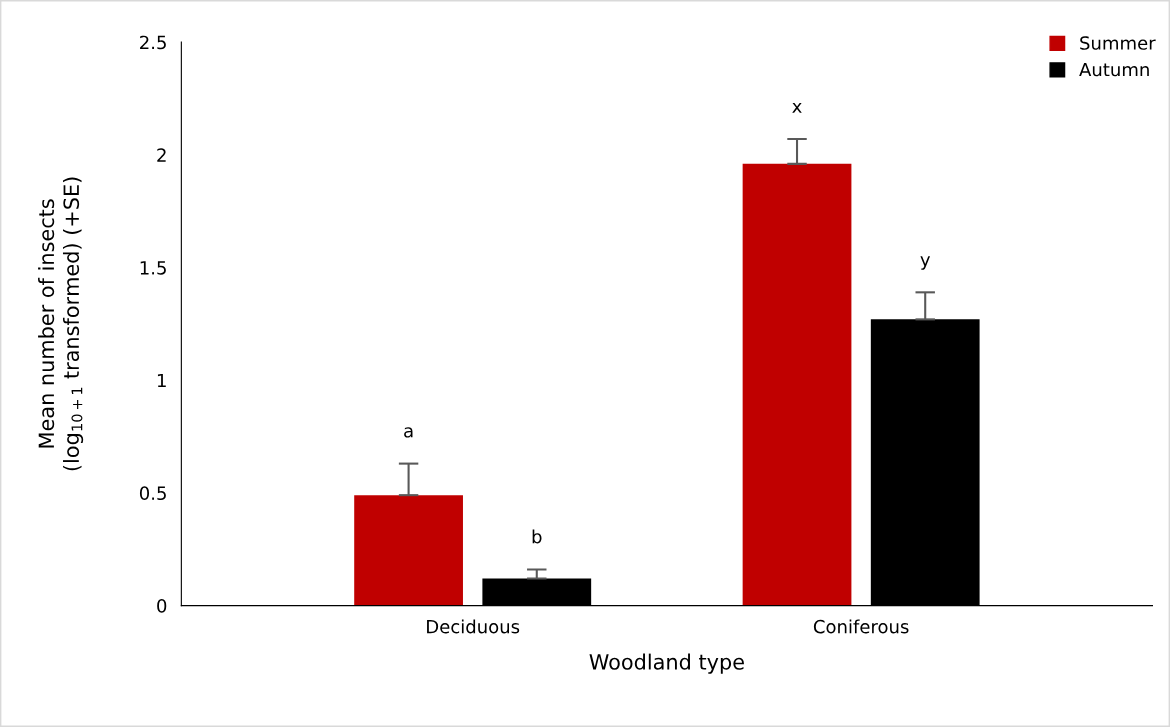 This screenshot has width=1170, height=727. Describe the element at coordinates (537, 536) in the screenshot. I see `annotation: b` at that location.